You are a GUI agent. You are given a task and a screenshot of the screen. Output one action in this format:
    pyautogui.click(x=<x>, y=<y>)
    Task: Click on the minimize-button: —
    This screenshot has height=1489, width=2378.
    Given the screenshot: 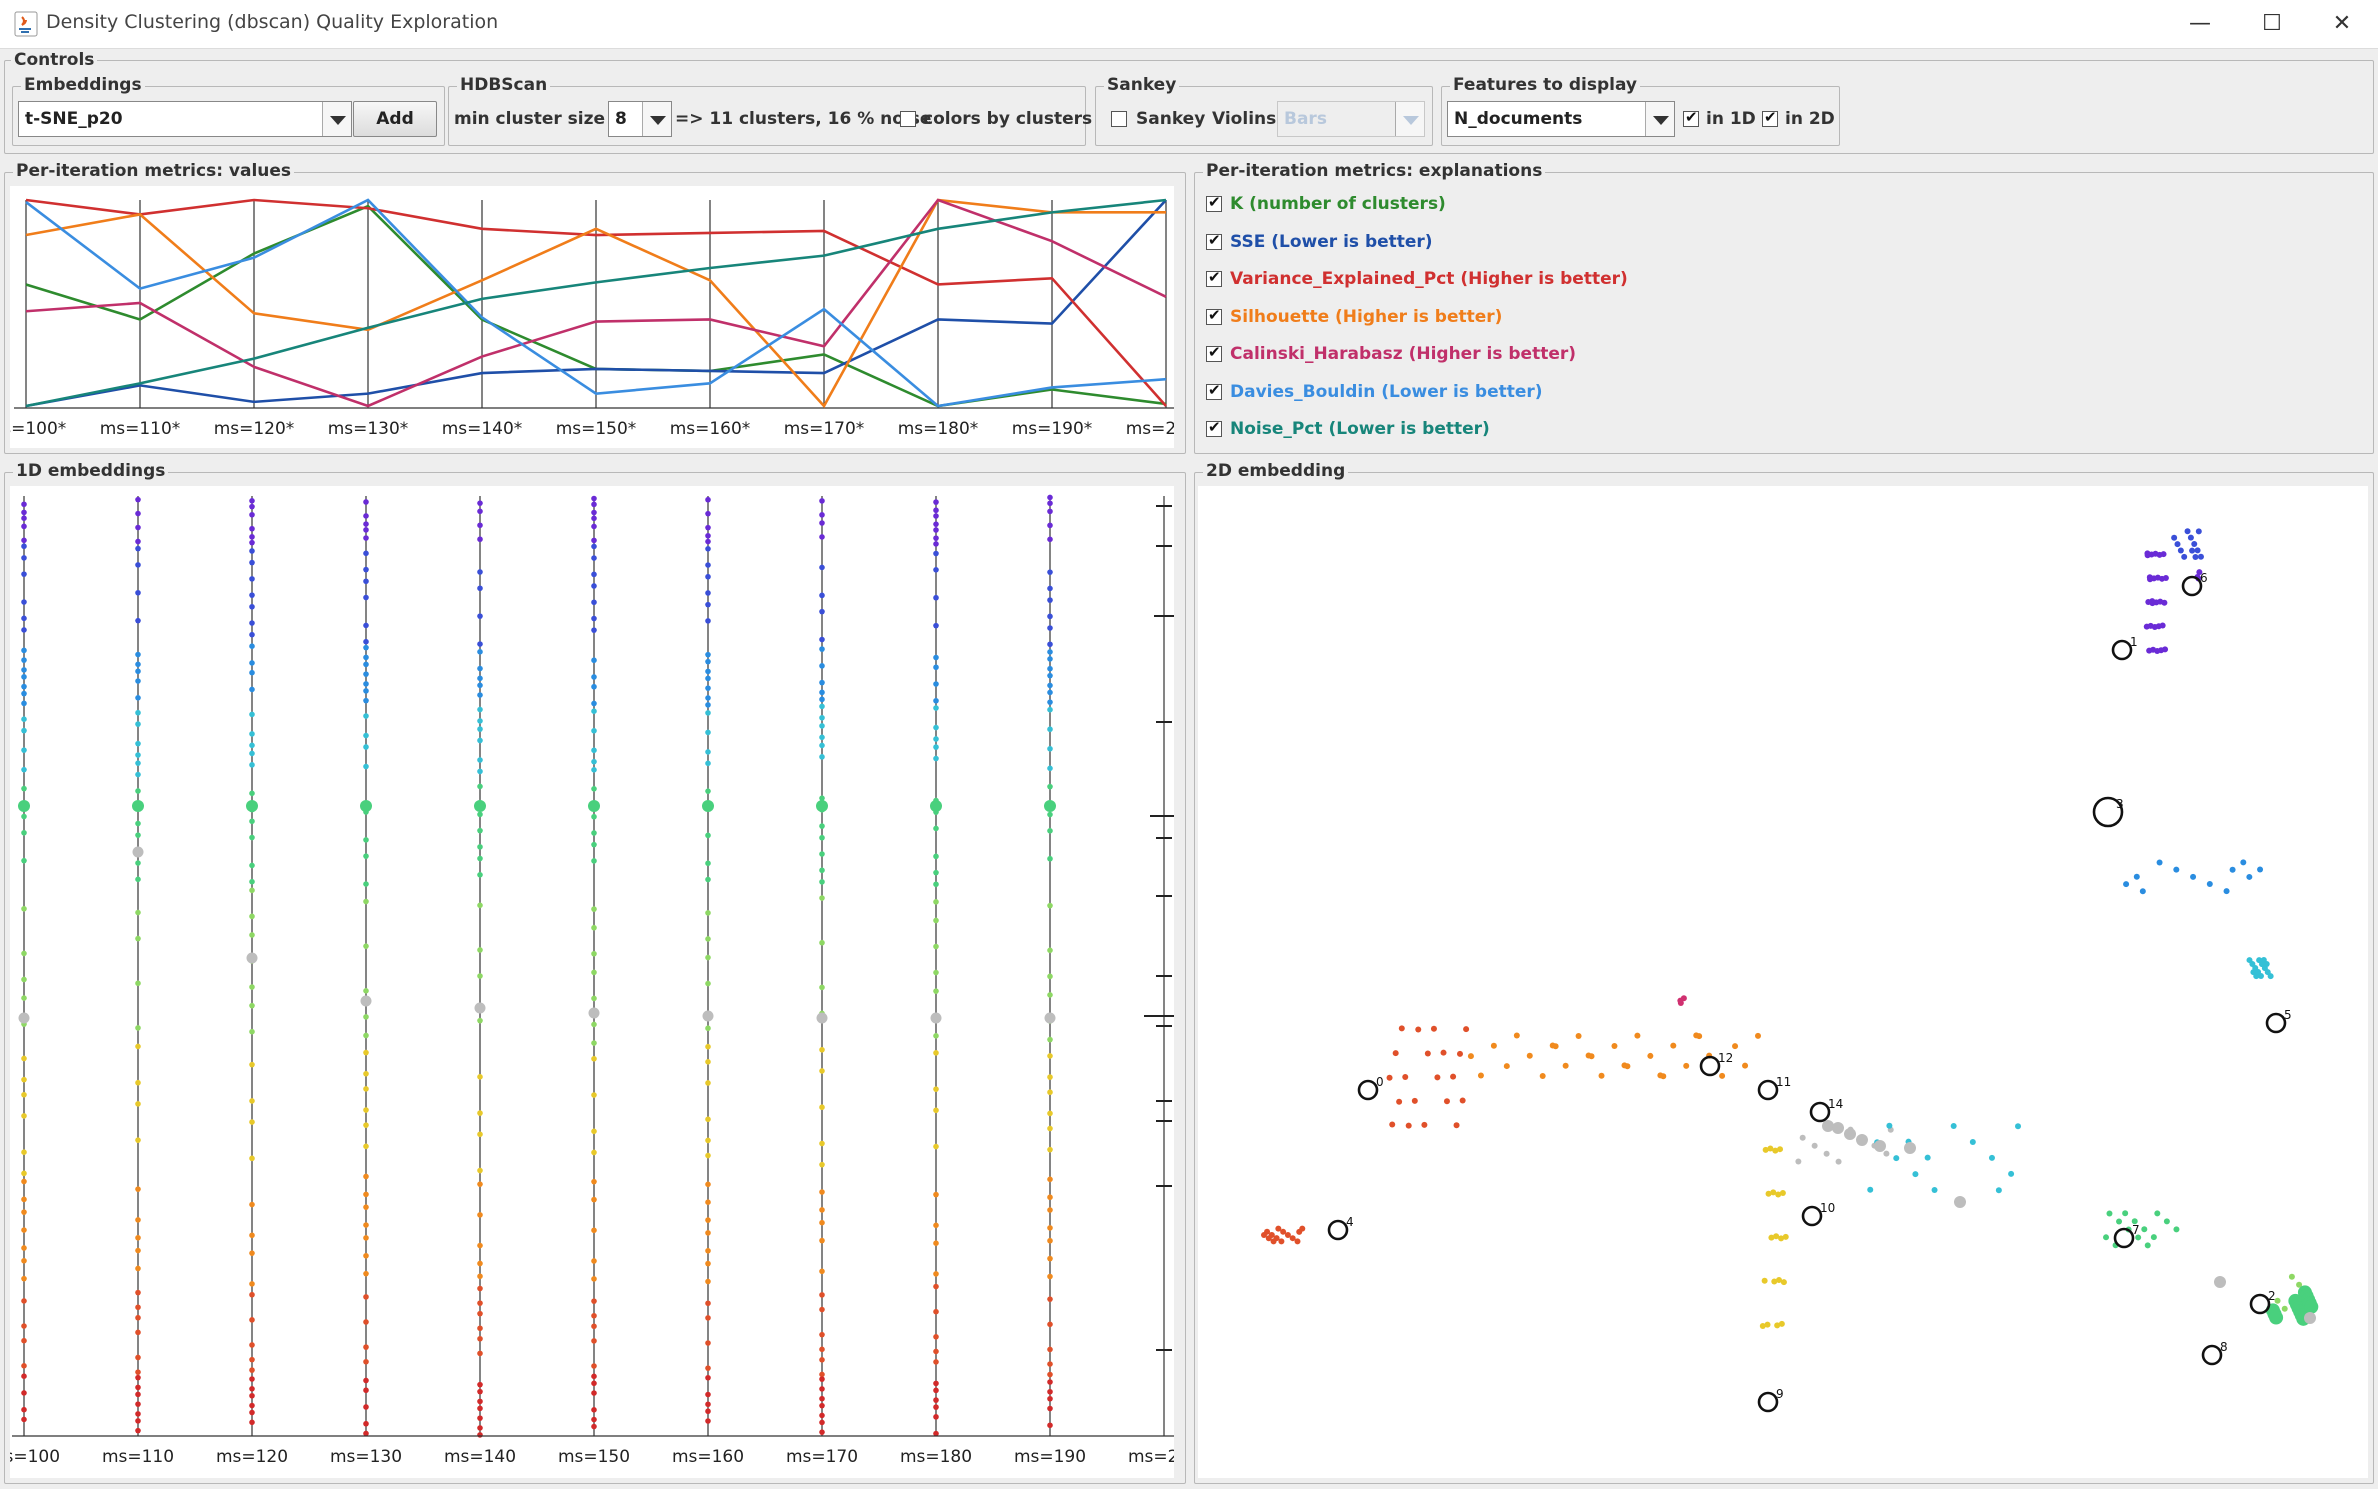 What is the action you would take?
    pyautogui.click(x=2200, y=24)
    